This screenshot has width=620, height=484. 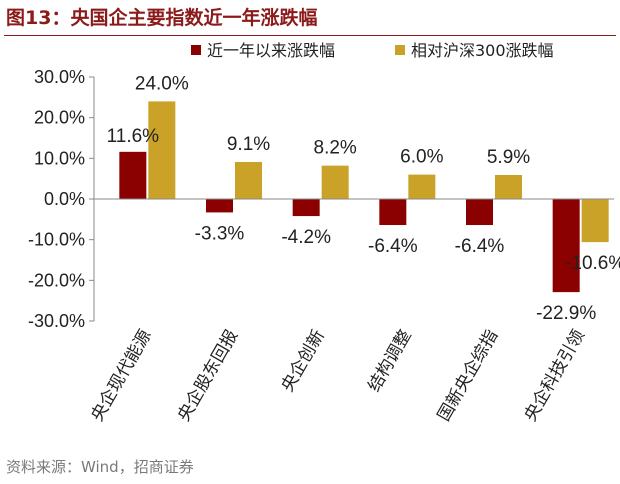 I want to click on y-tick-label: 0.0%, so click(x=64, y=199).